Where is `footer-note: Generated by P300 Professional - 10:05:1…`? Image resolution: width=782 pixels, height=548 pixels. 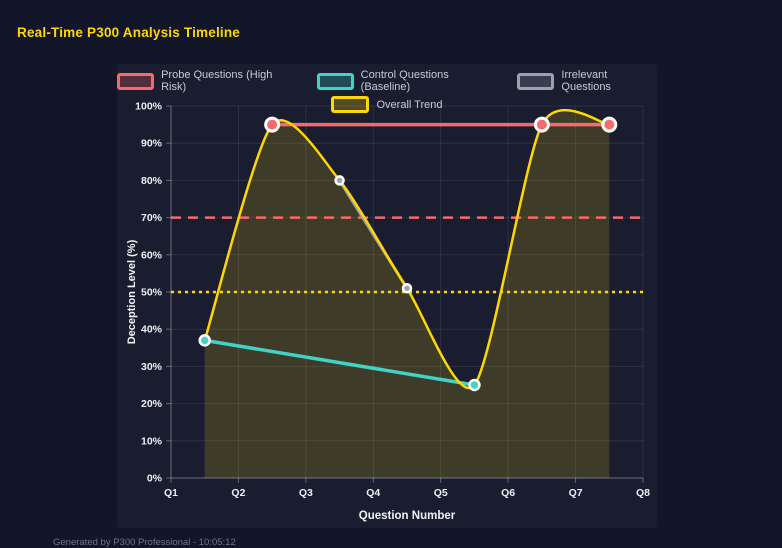
footer-note: Generated by P300 Professional - 10:05:1… is located at coordinates (144, 542).